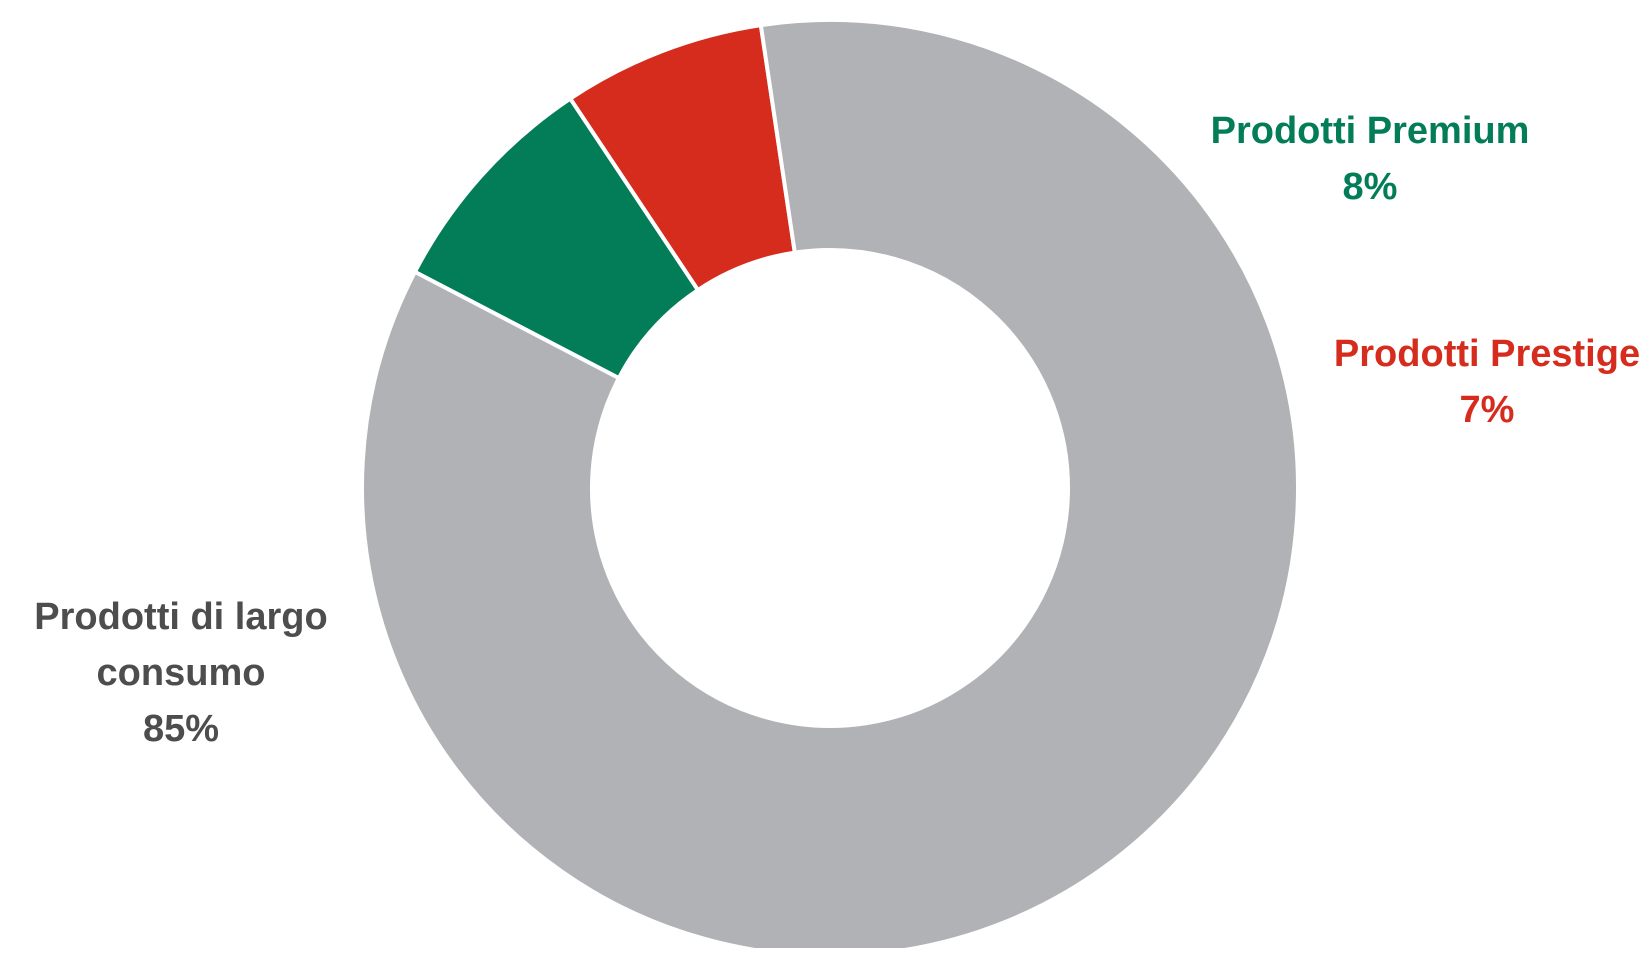 The height and width of the screenshot is (953, 1652). I want to click on data-label-value: 7%, so click(1487, 410).